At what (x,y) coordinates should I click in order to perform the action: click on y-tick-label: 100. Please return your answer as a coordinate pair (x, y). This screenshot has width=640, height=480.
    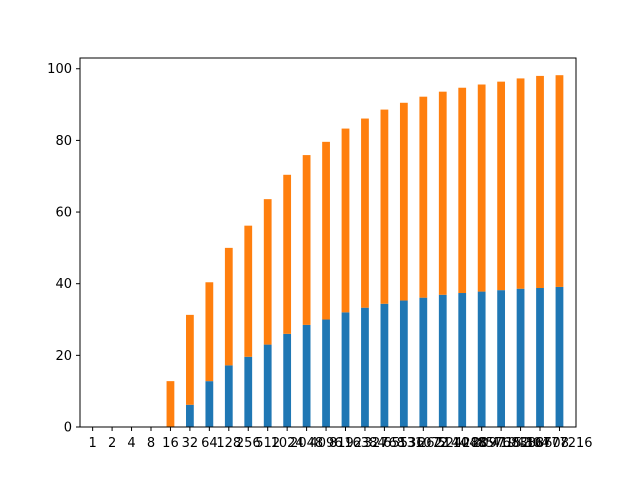
    Looking at the image, I should click on (59, 69).